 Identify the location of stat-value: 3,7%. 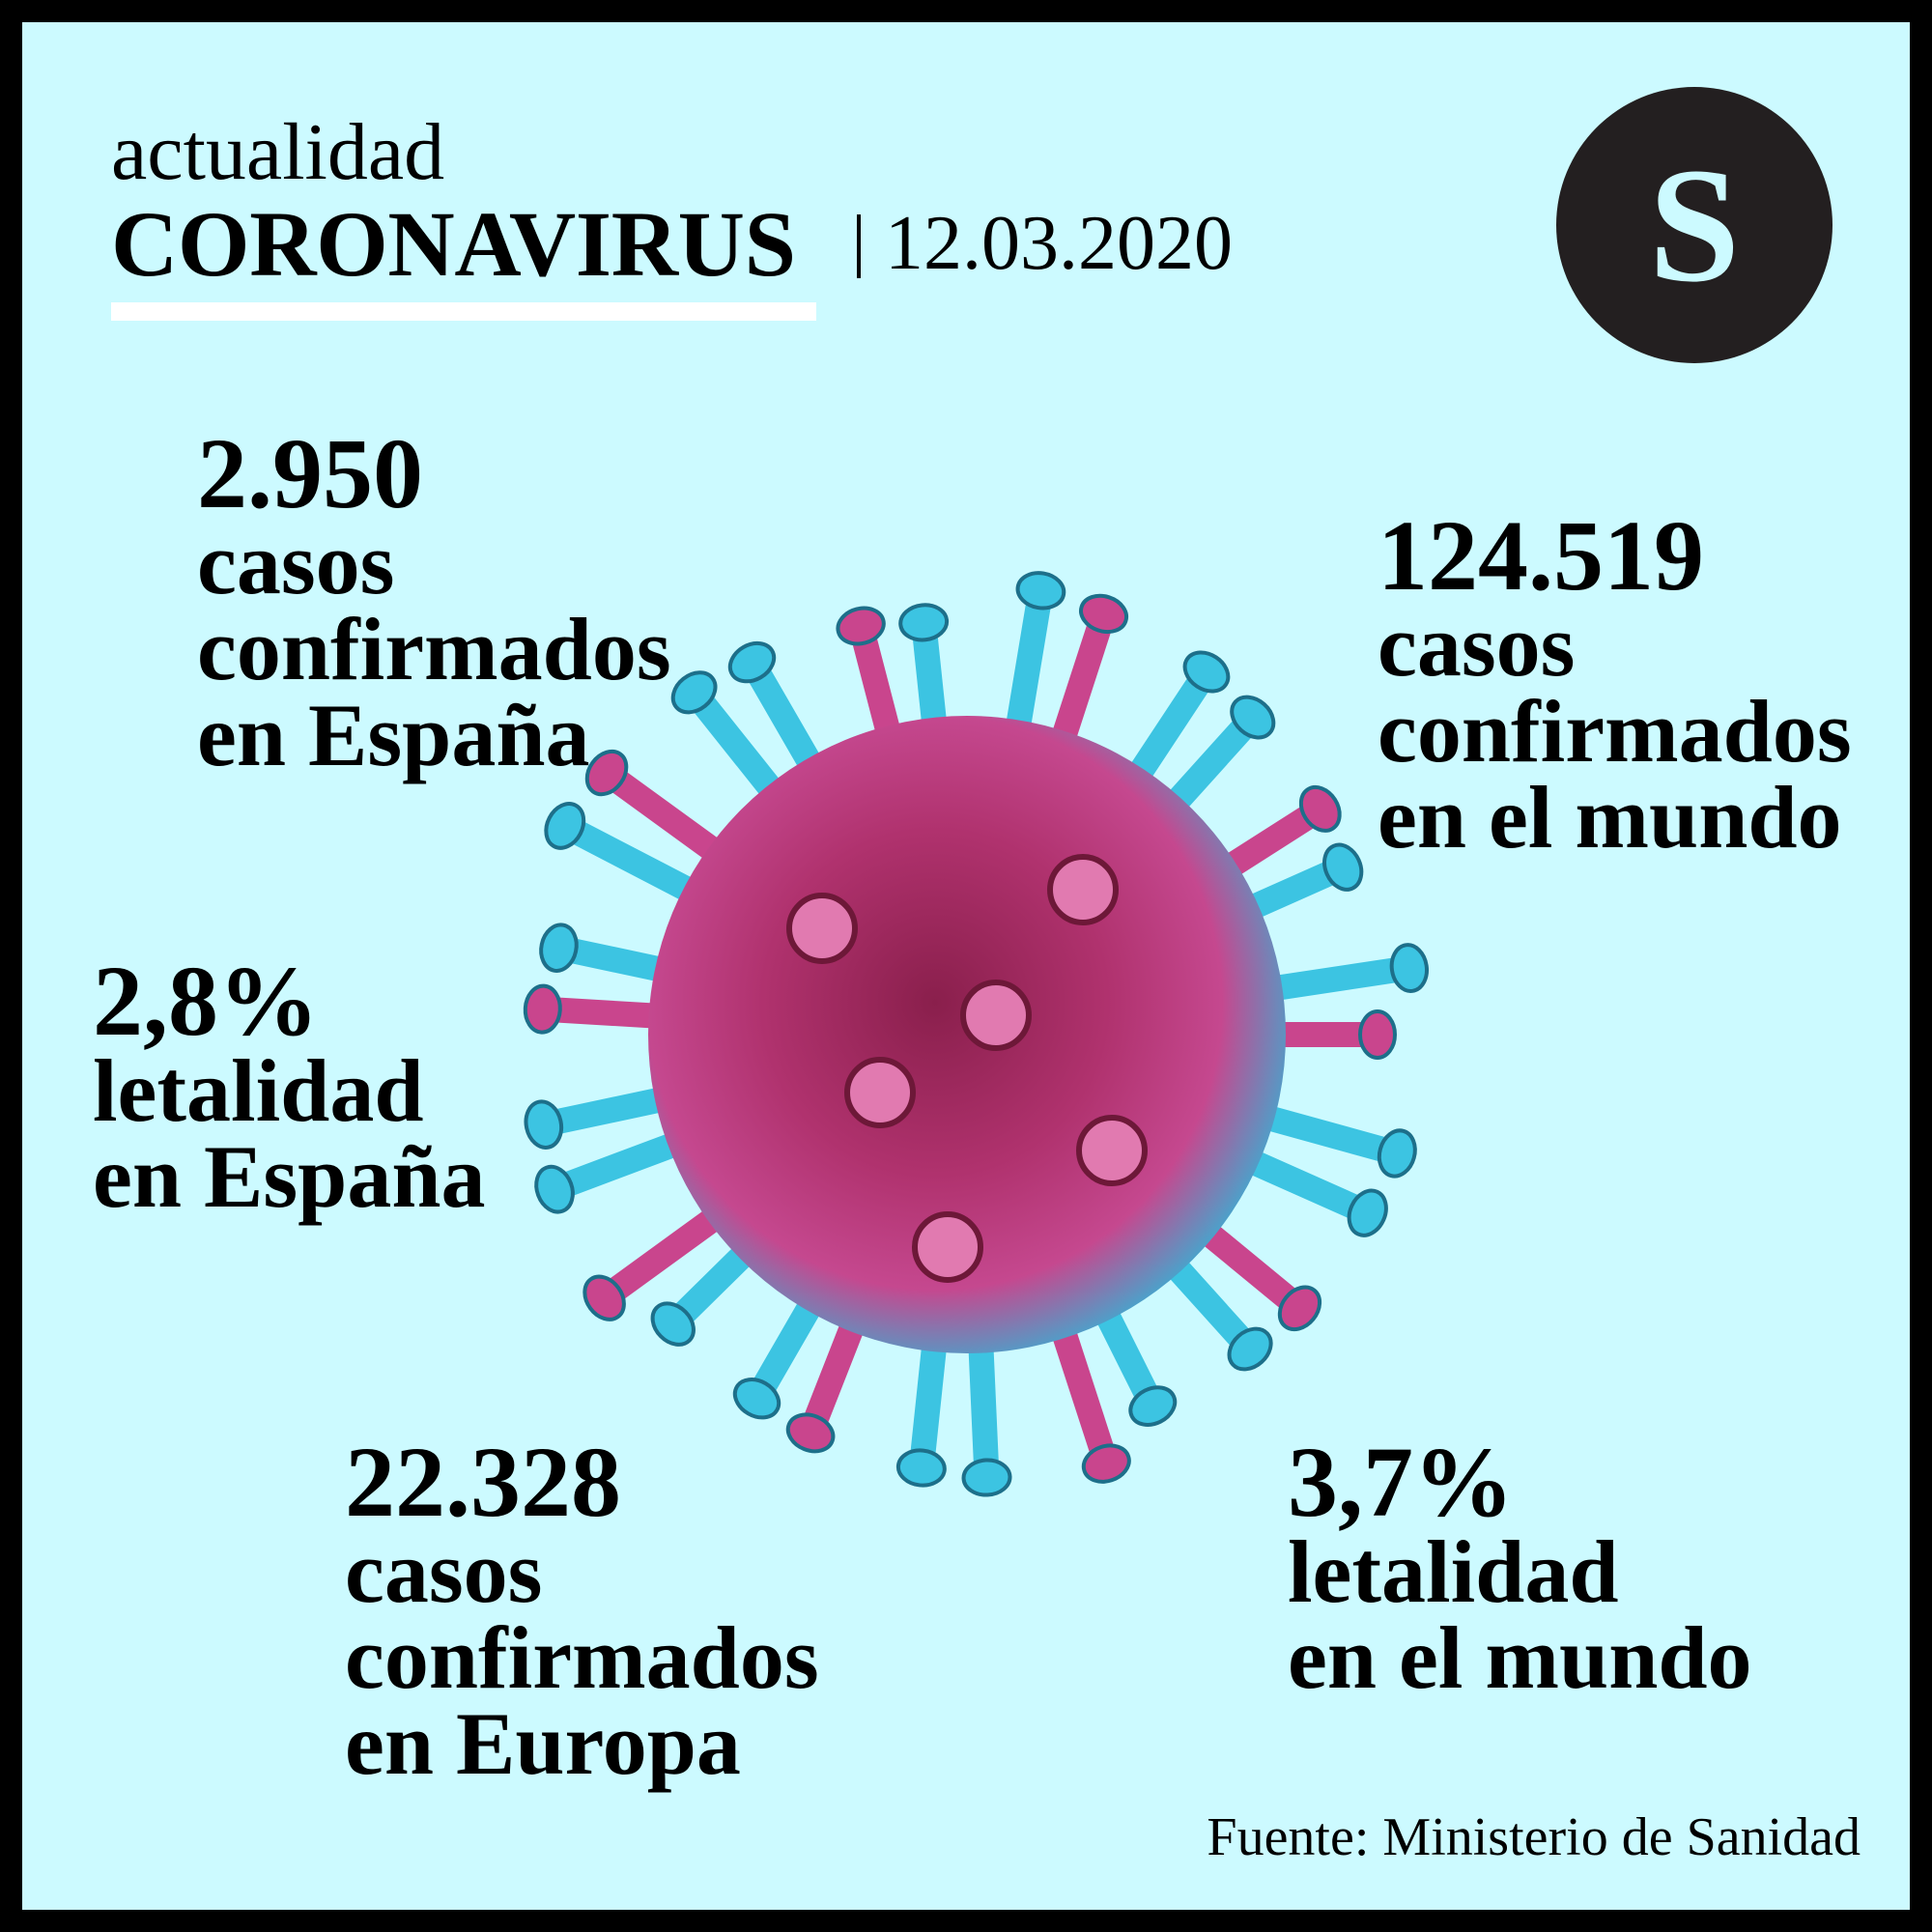
(1401, 1482).